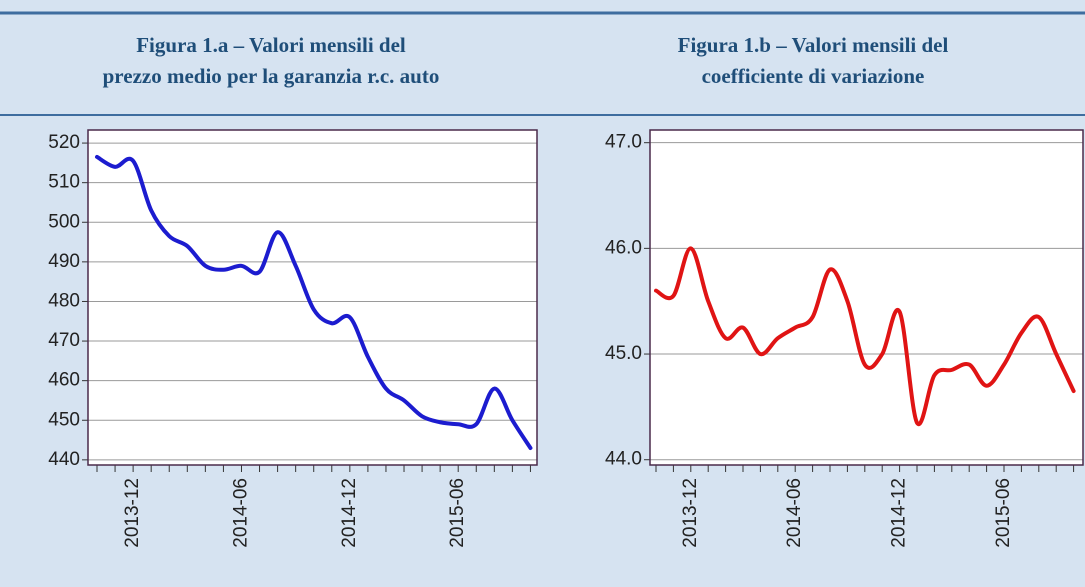 This screenshot has width=1085, height=587. I want to click on y-tick-label: 500, so click(64, 221).